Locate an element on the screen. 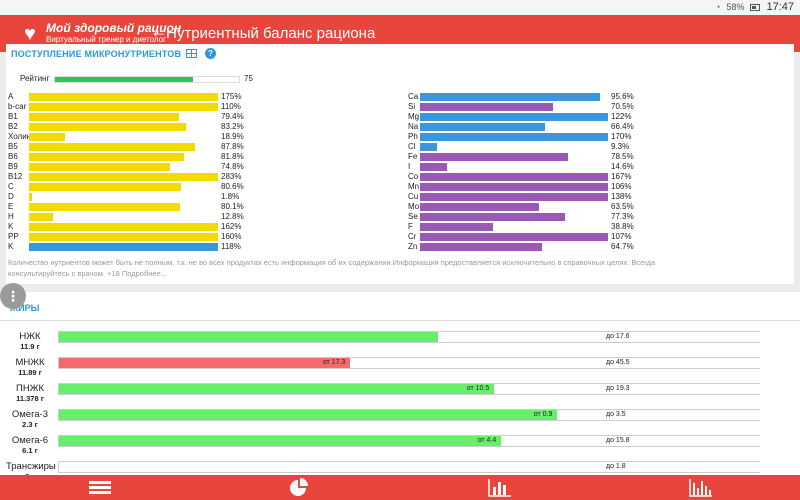  nutrient-label: B5 is located at coordinates (13, 146).